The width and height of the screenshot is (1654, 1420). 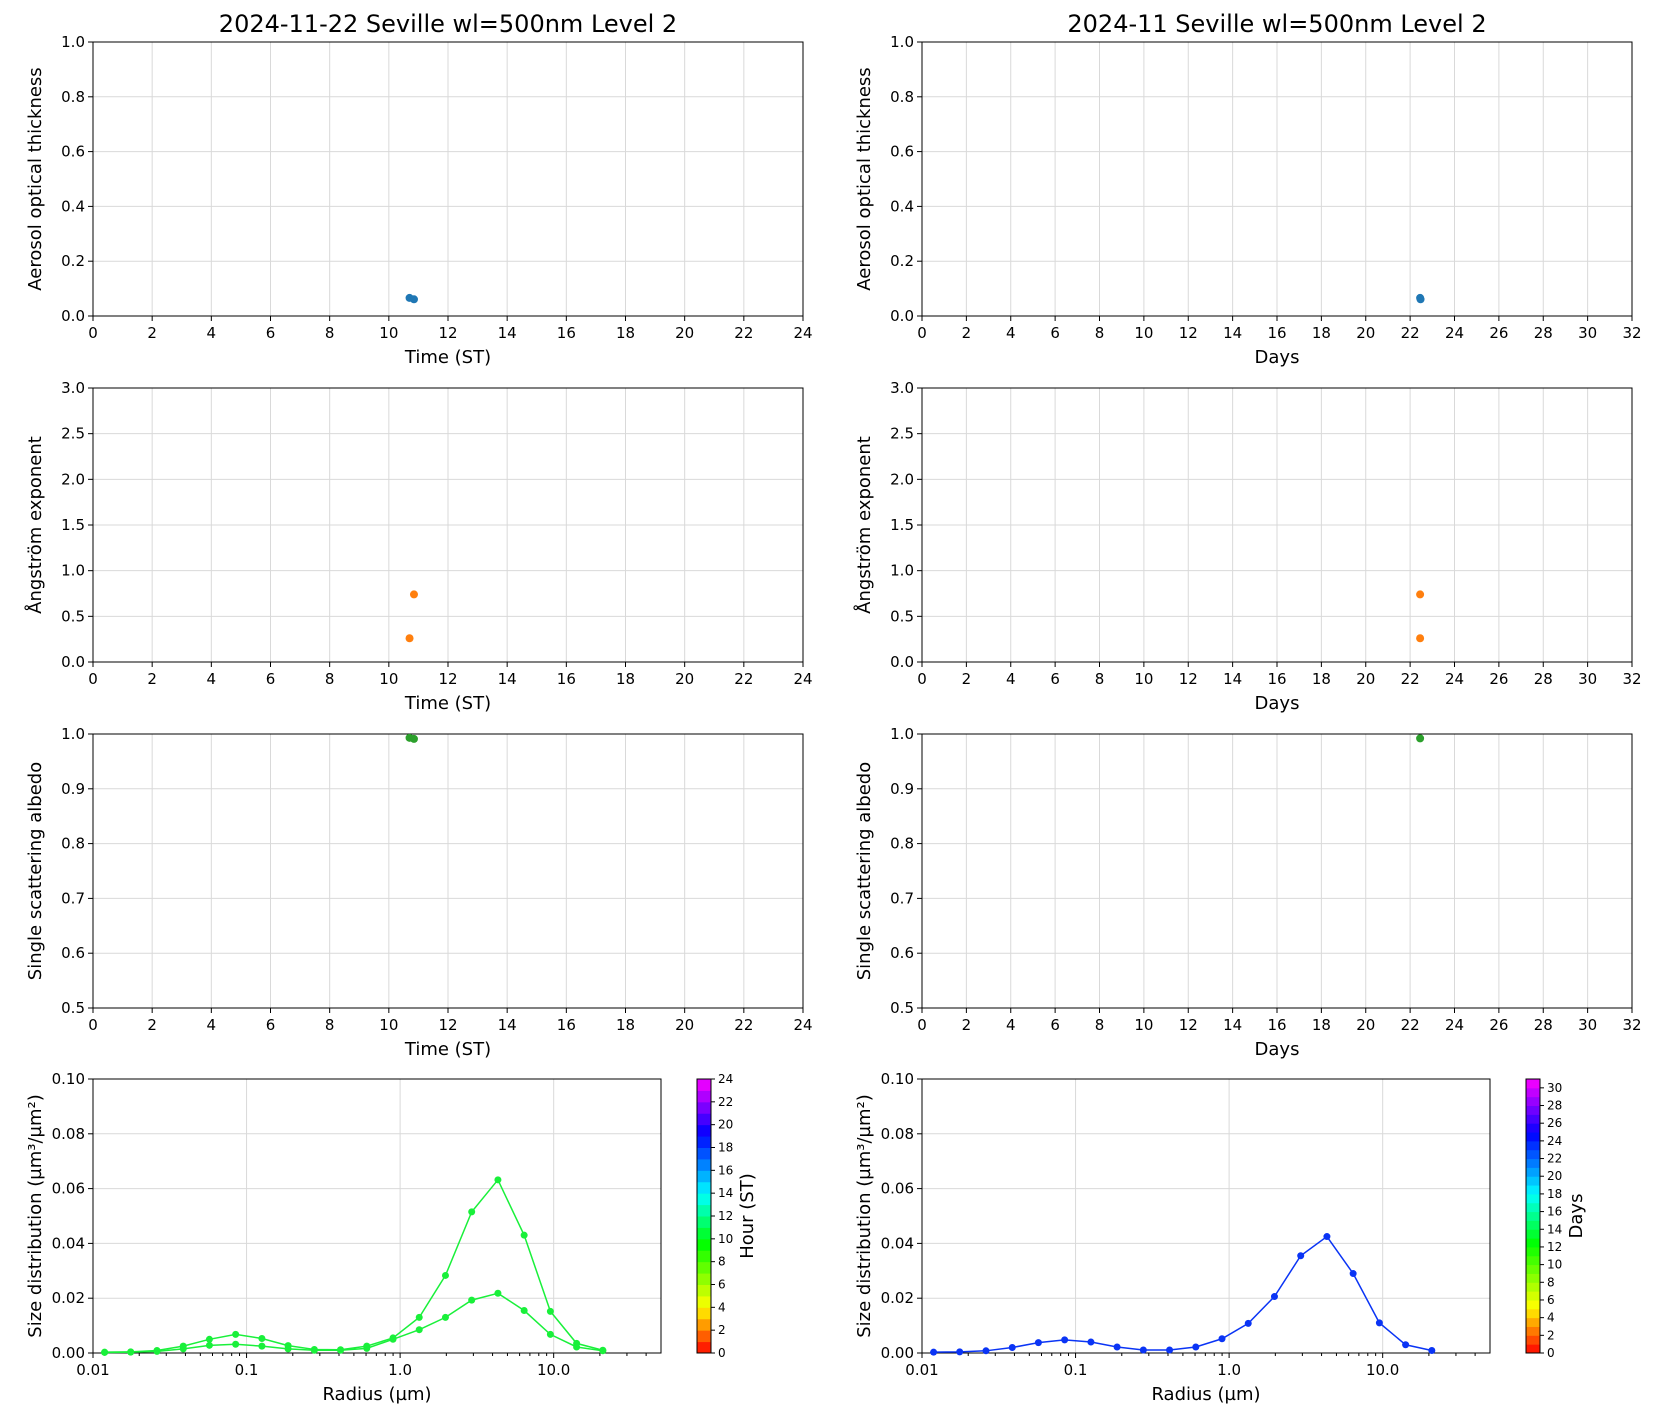 What do you see at coordinates (725, 1148) in the screenshot?
I see `colorbar-tick-label: 18` at bounding box center [725, 1148].